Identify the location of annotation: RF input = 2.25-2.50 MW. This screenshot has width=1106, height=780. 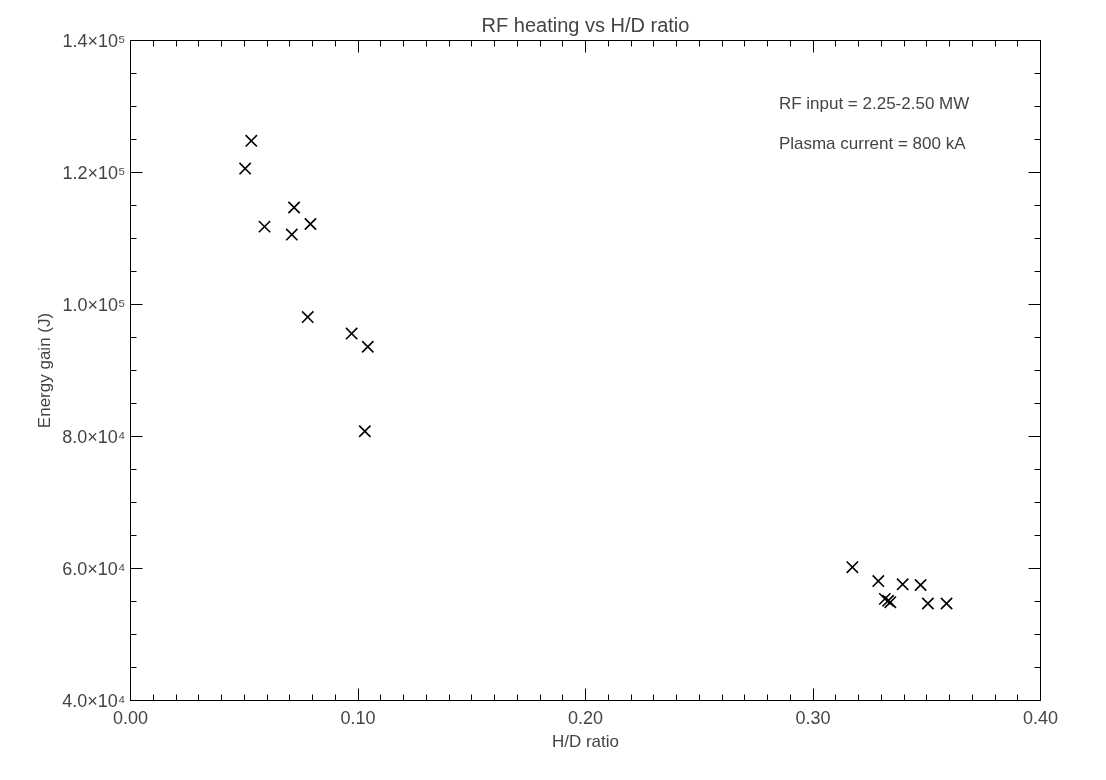
(874, 104).